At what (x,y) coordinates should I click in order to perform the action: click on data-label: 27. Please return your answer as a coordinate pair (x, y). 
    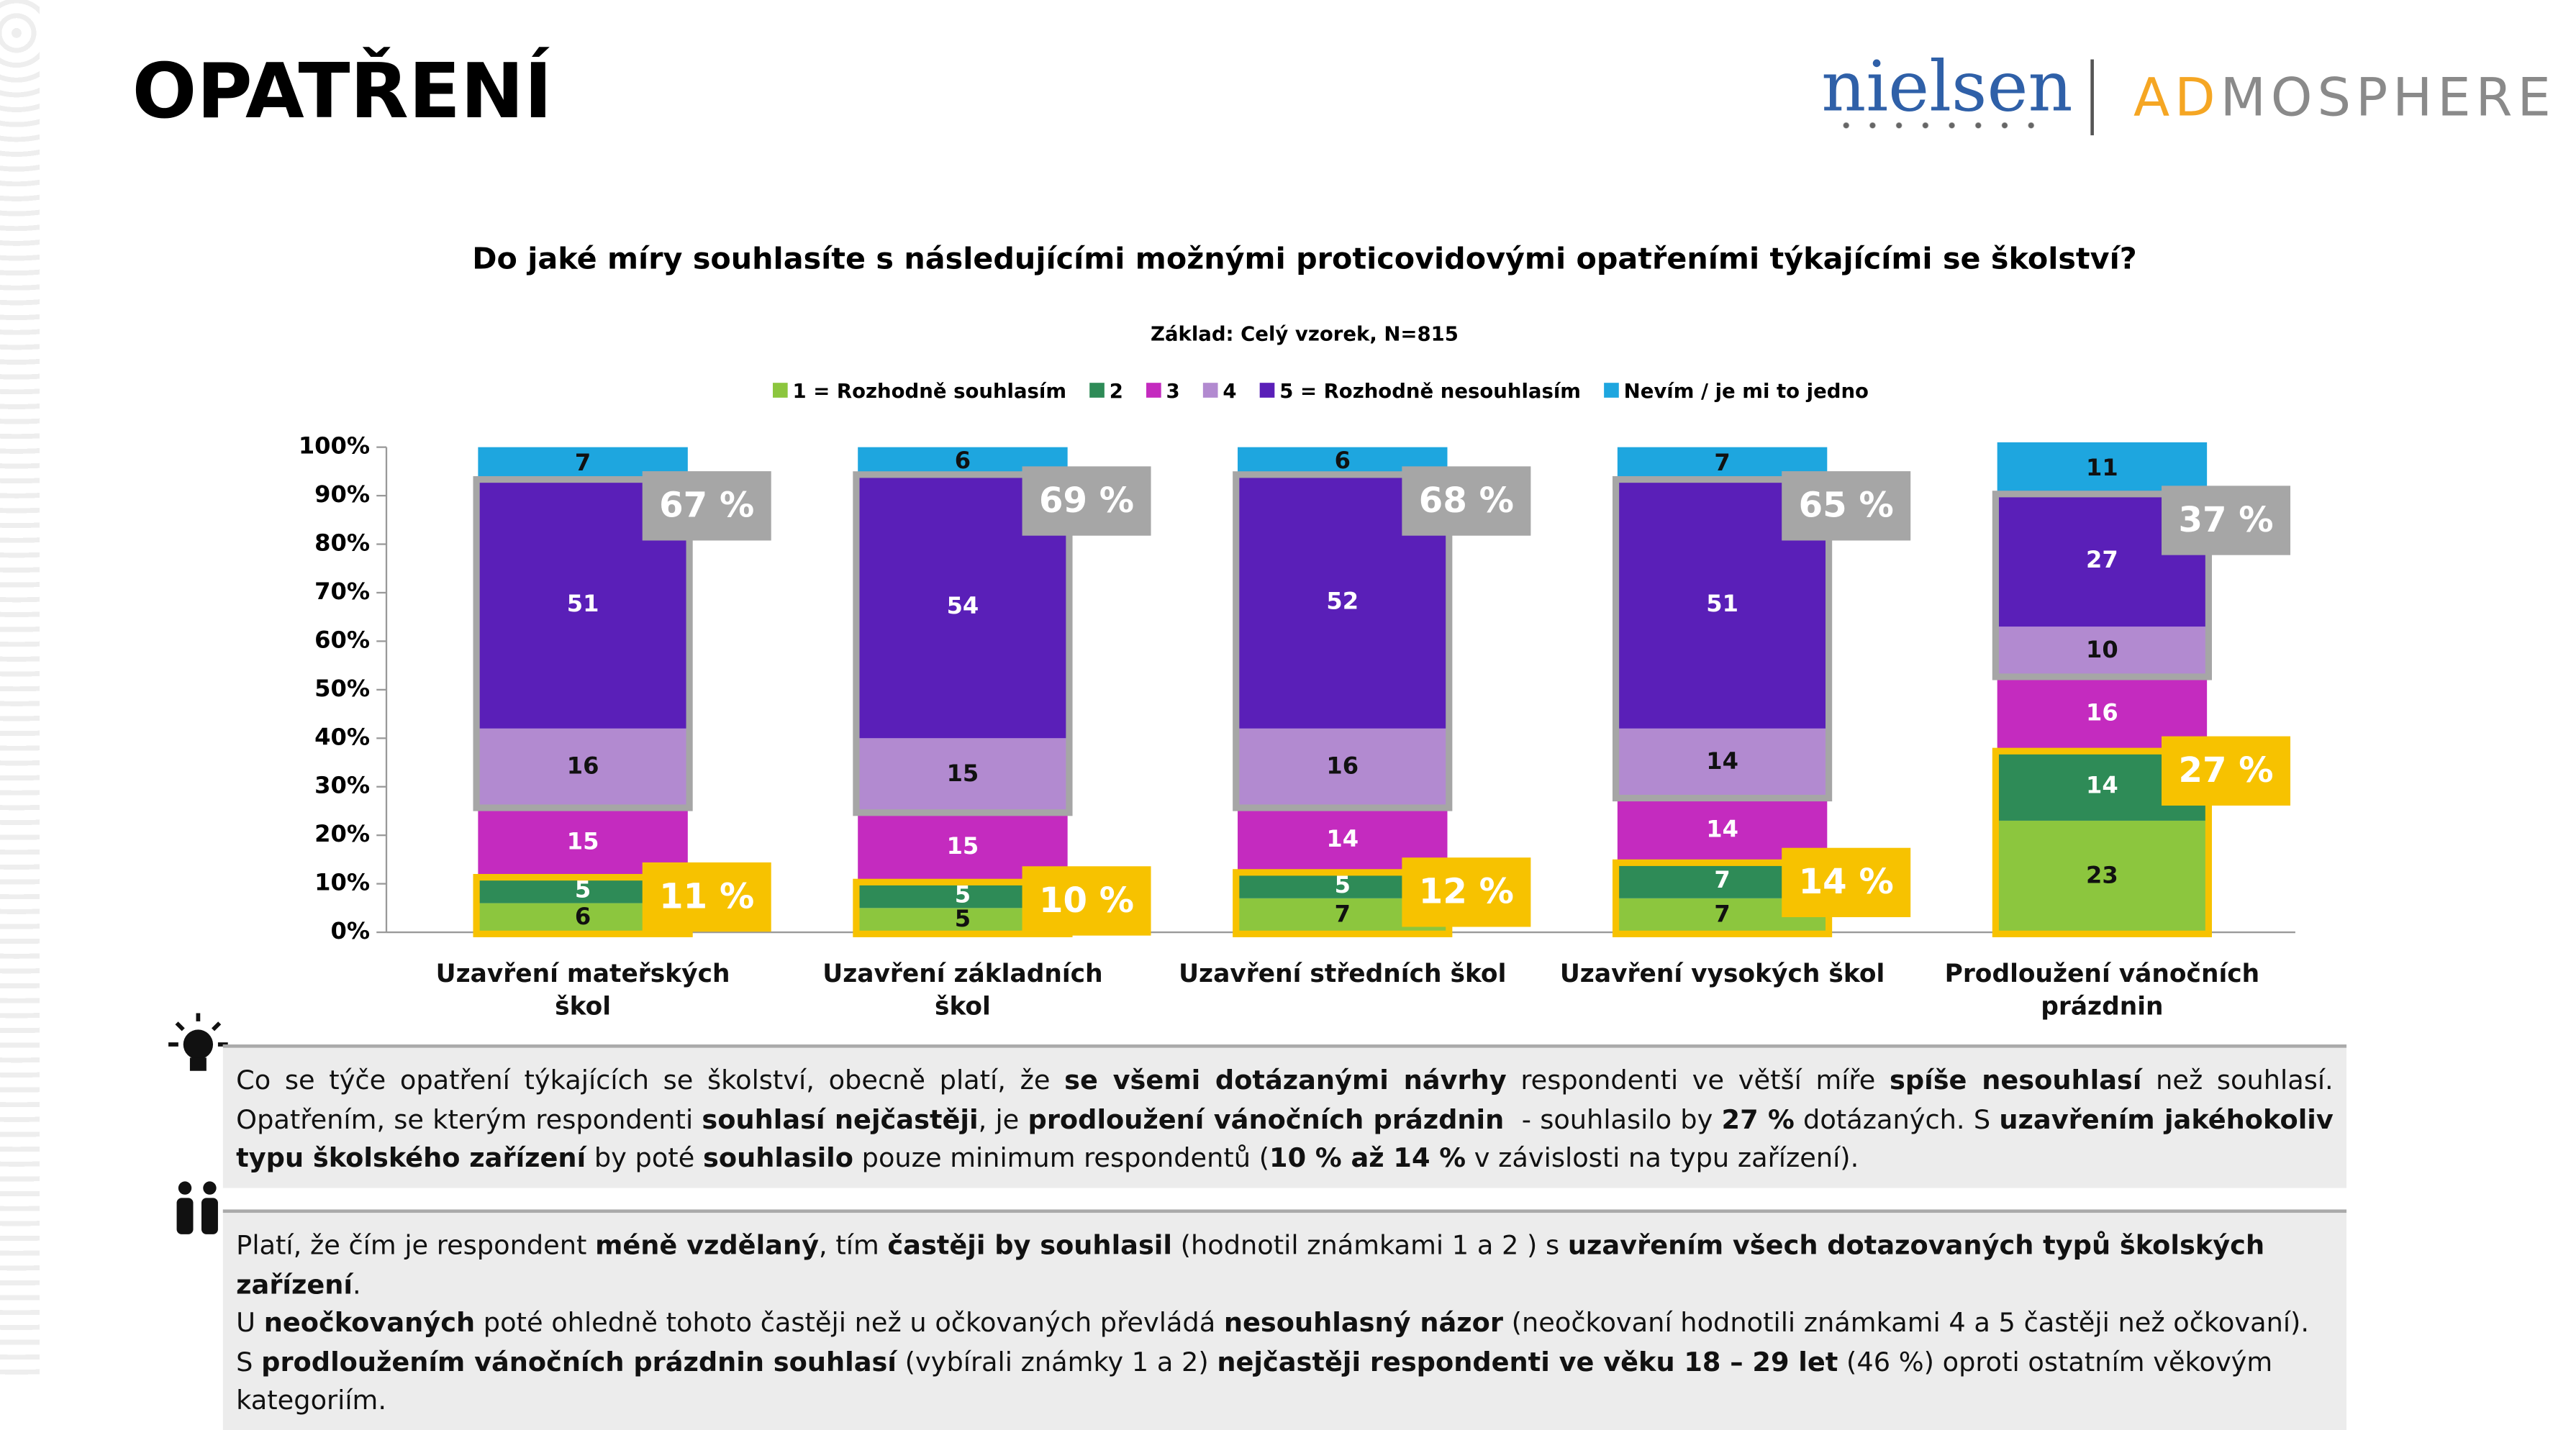
    Looking at the image, I should click on (2102, 559).